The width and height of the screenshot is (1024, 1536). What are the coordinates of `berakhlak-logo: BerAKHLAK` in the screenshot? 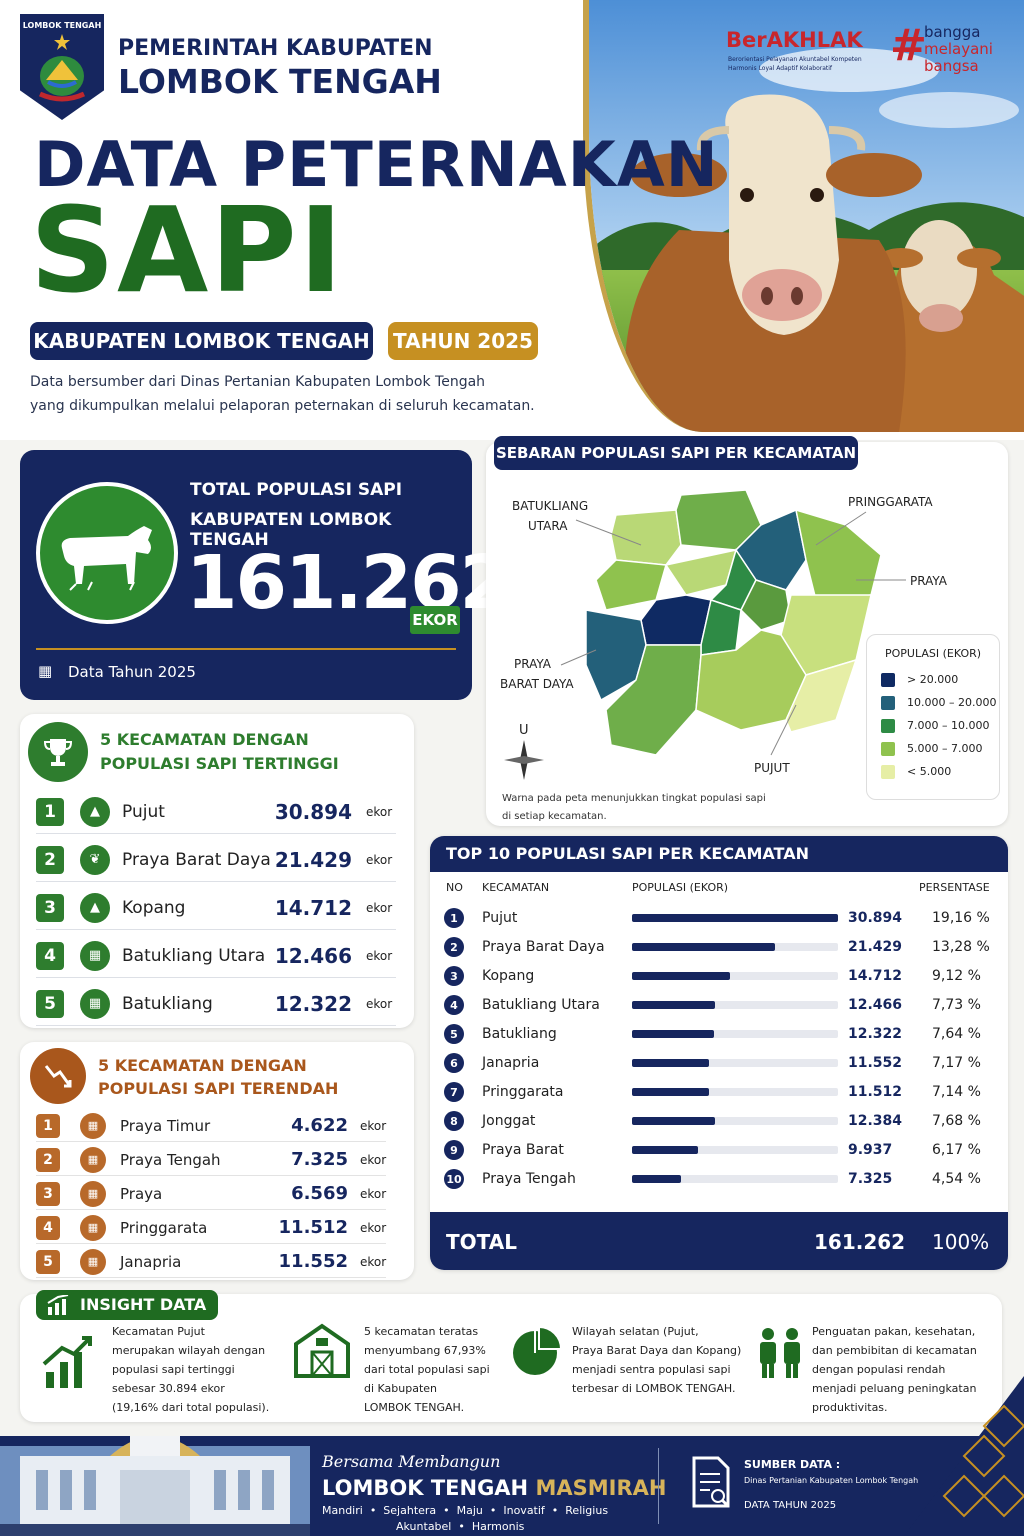 It's located at (794, 40).